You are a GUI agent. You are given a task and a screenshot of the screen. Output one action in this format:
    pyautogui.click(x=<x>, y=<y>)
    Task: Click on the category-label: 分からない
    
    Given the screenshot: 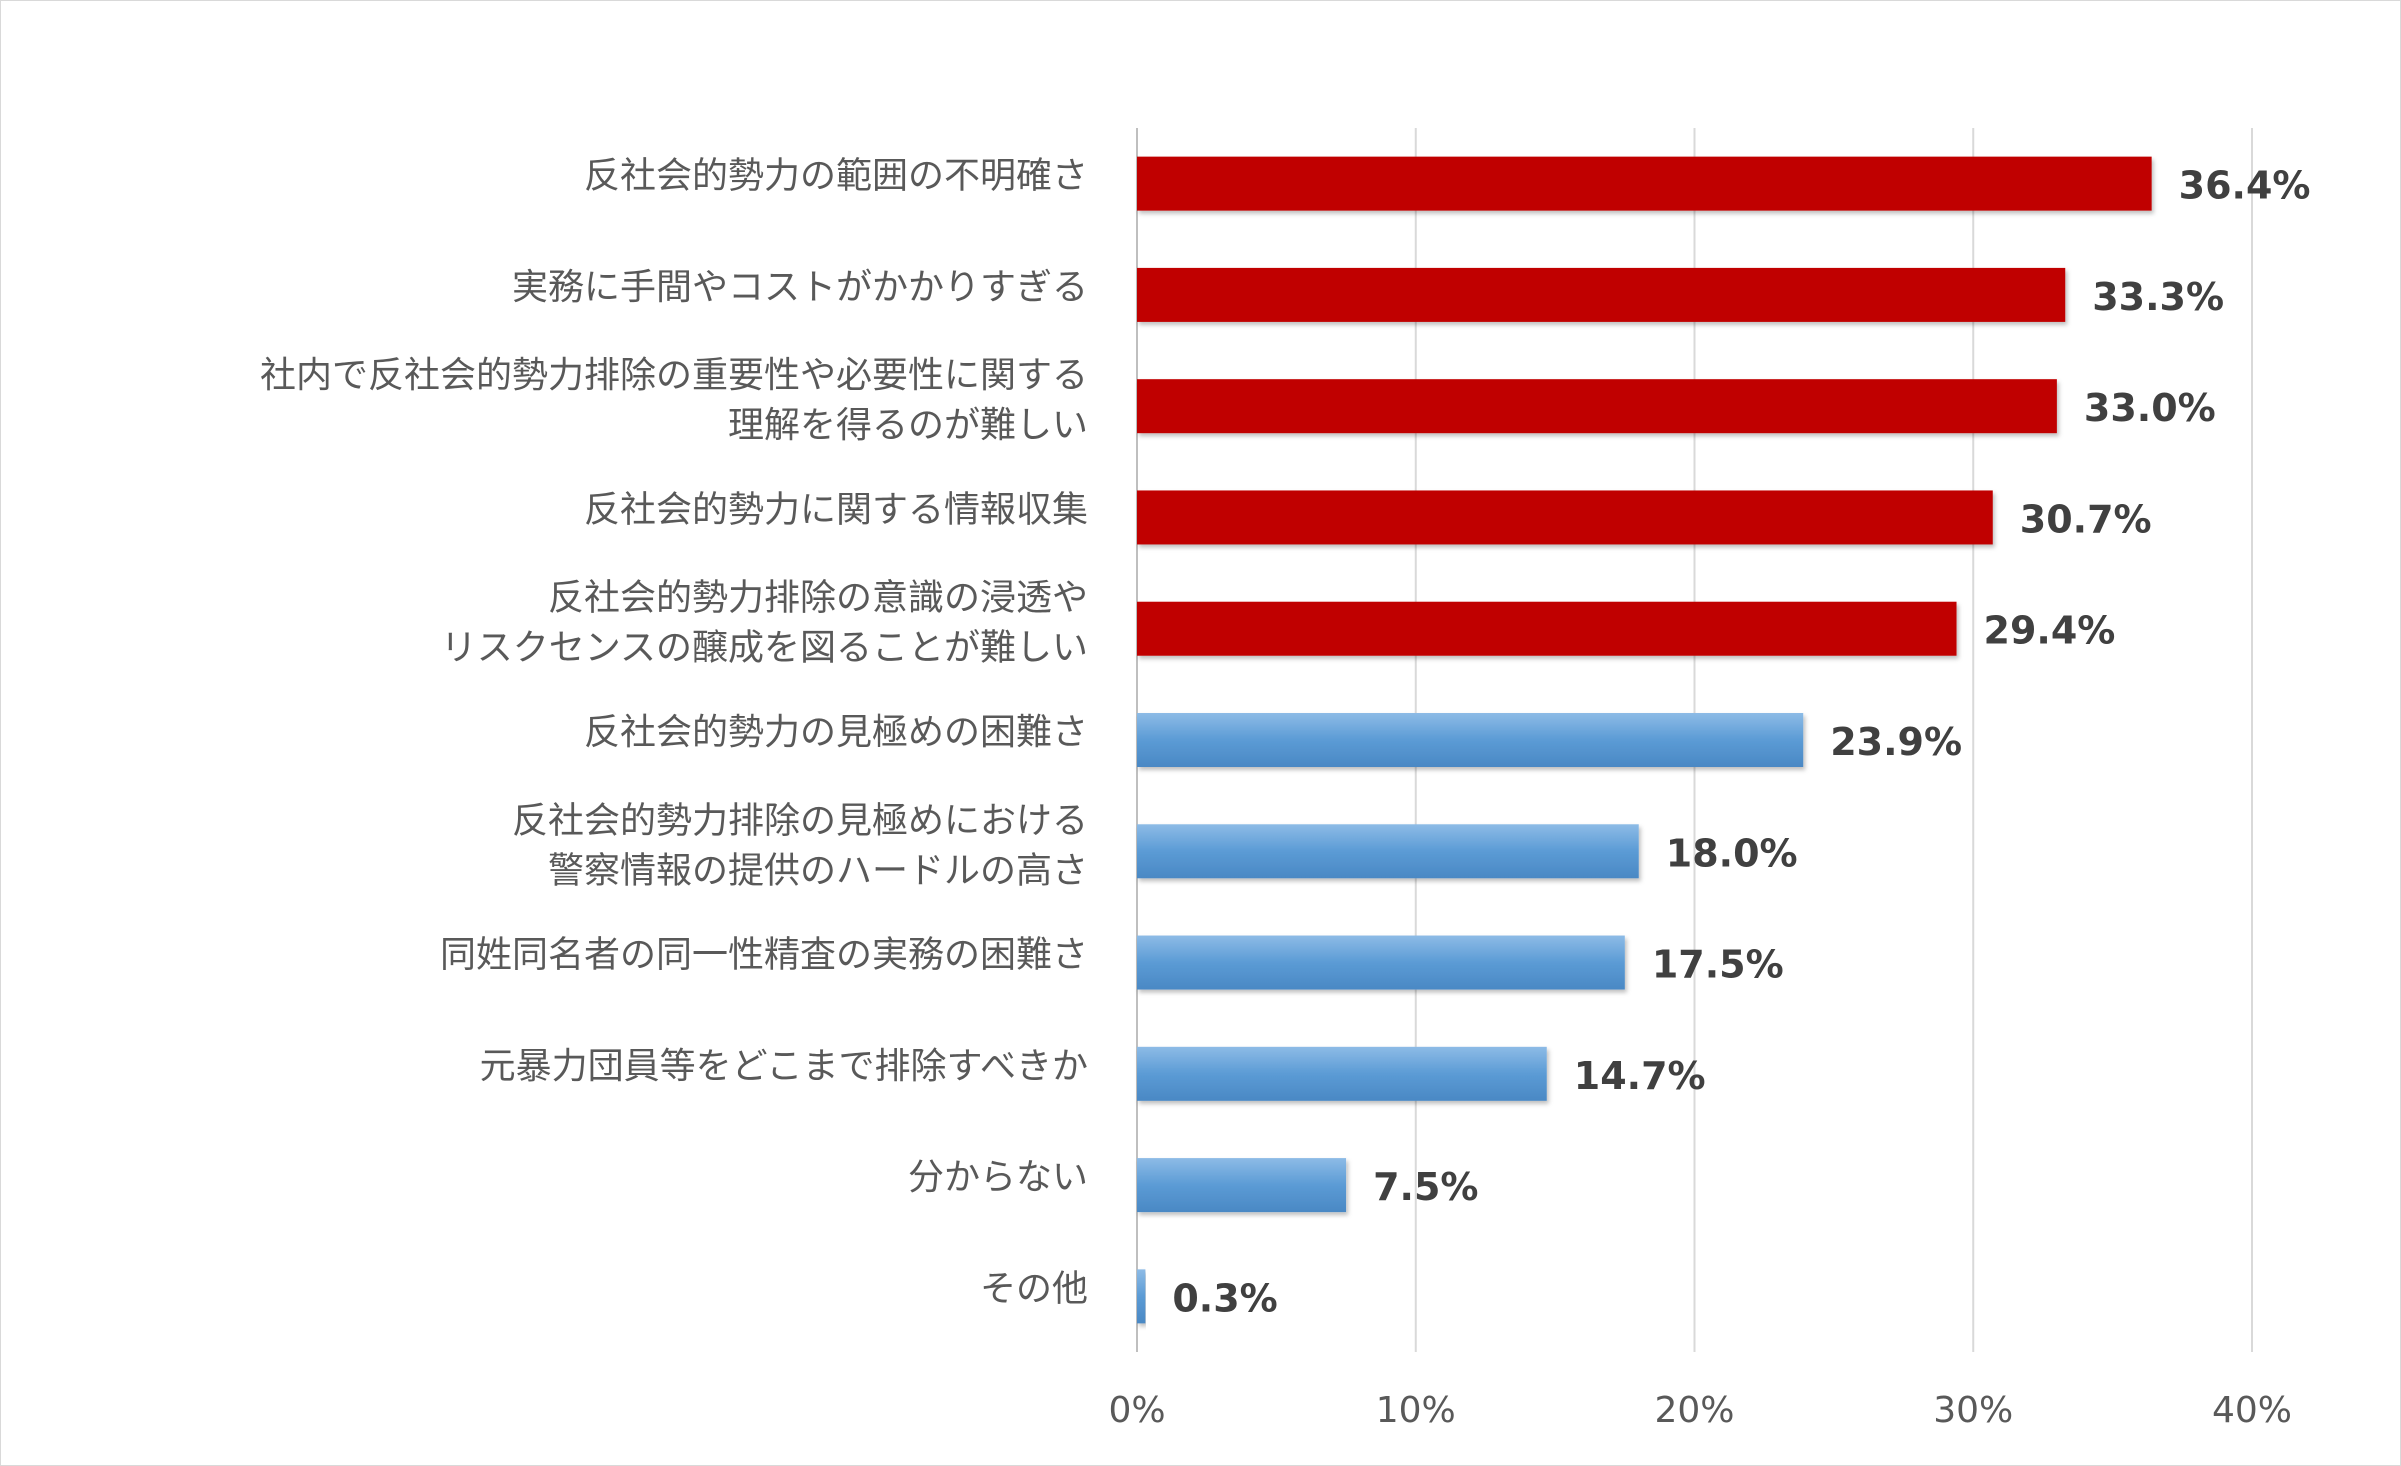 What is the action you would take?
    pyautogui.click(x=998, y=1177)
    